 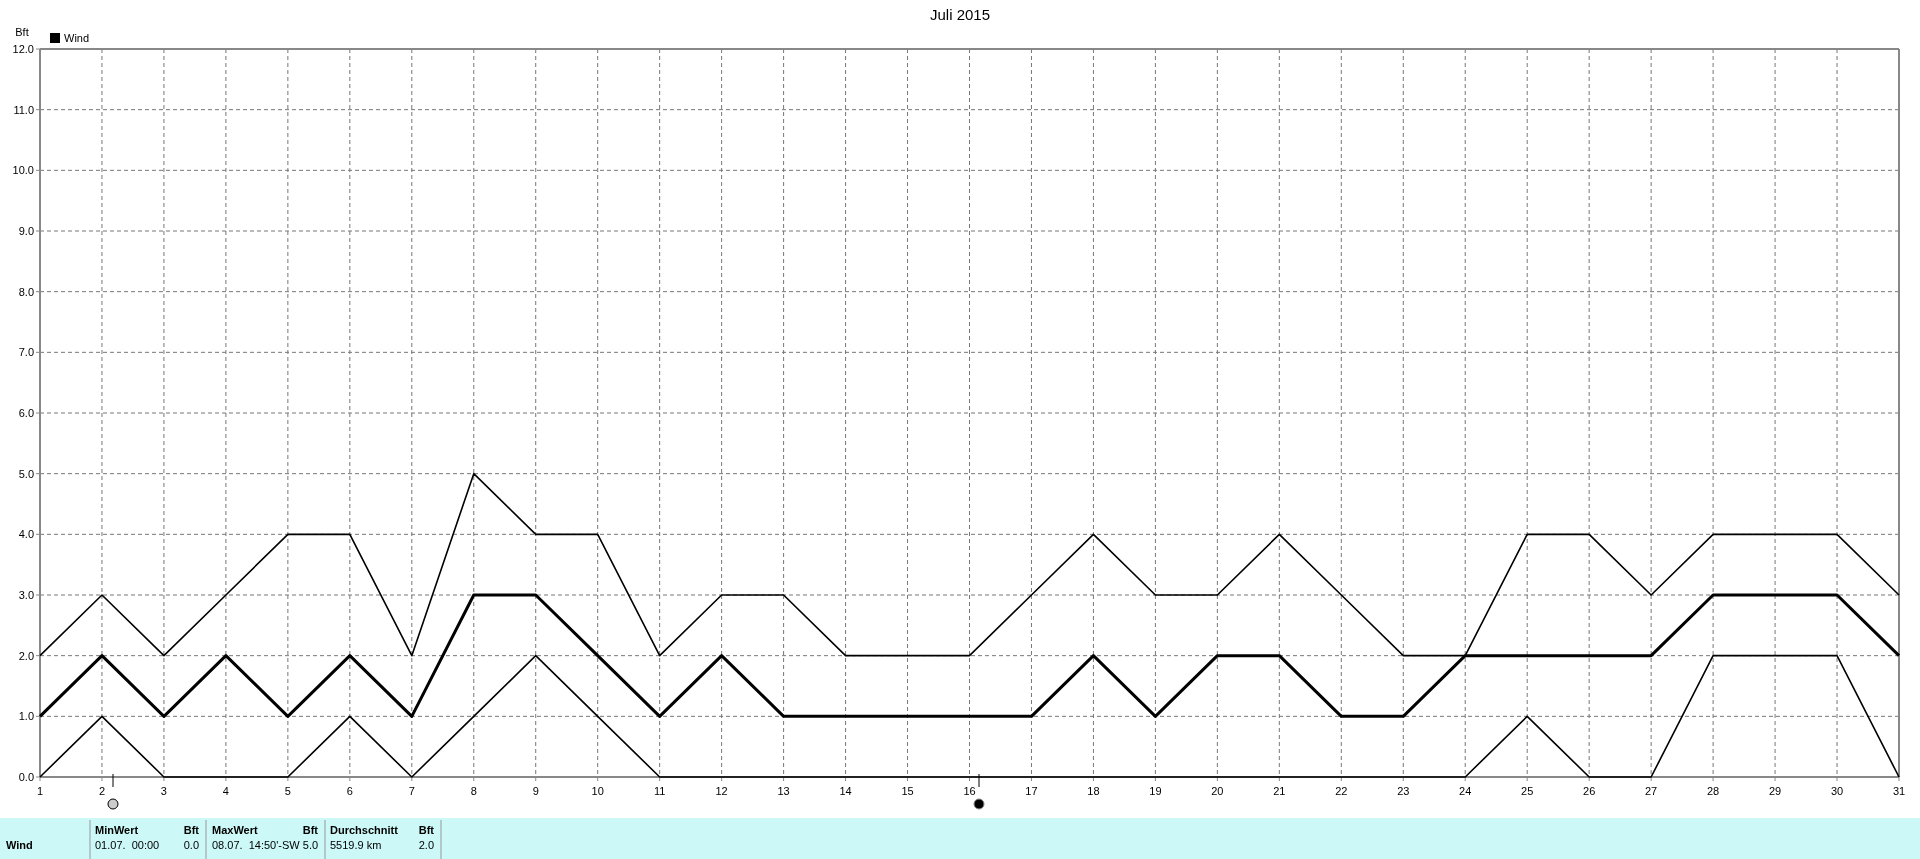 I want to click on x-tick-label: 16, so click(x=969, y=791).